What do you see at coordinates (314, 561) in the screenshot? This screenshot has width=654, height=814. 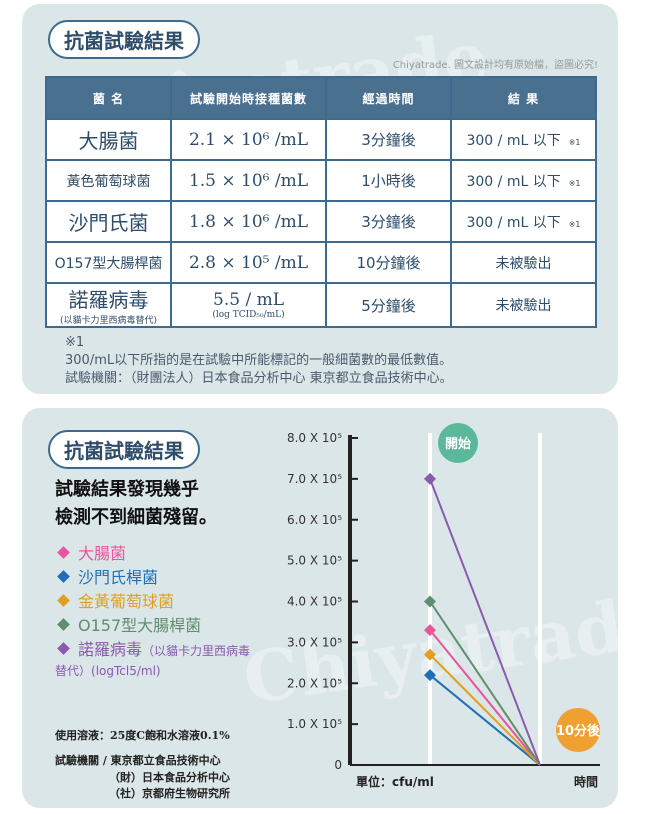 I see `y-tick-label: 5.0 X 10⁵` at bounding box center [314, 561].